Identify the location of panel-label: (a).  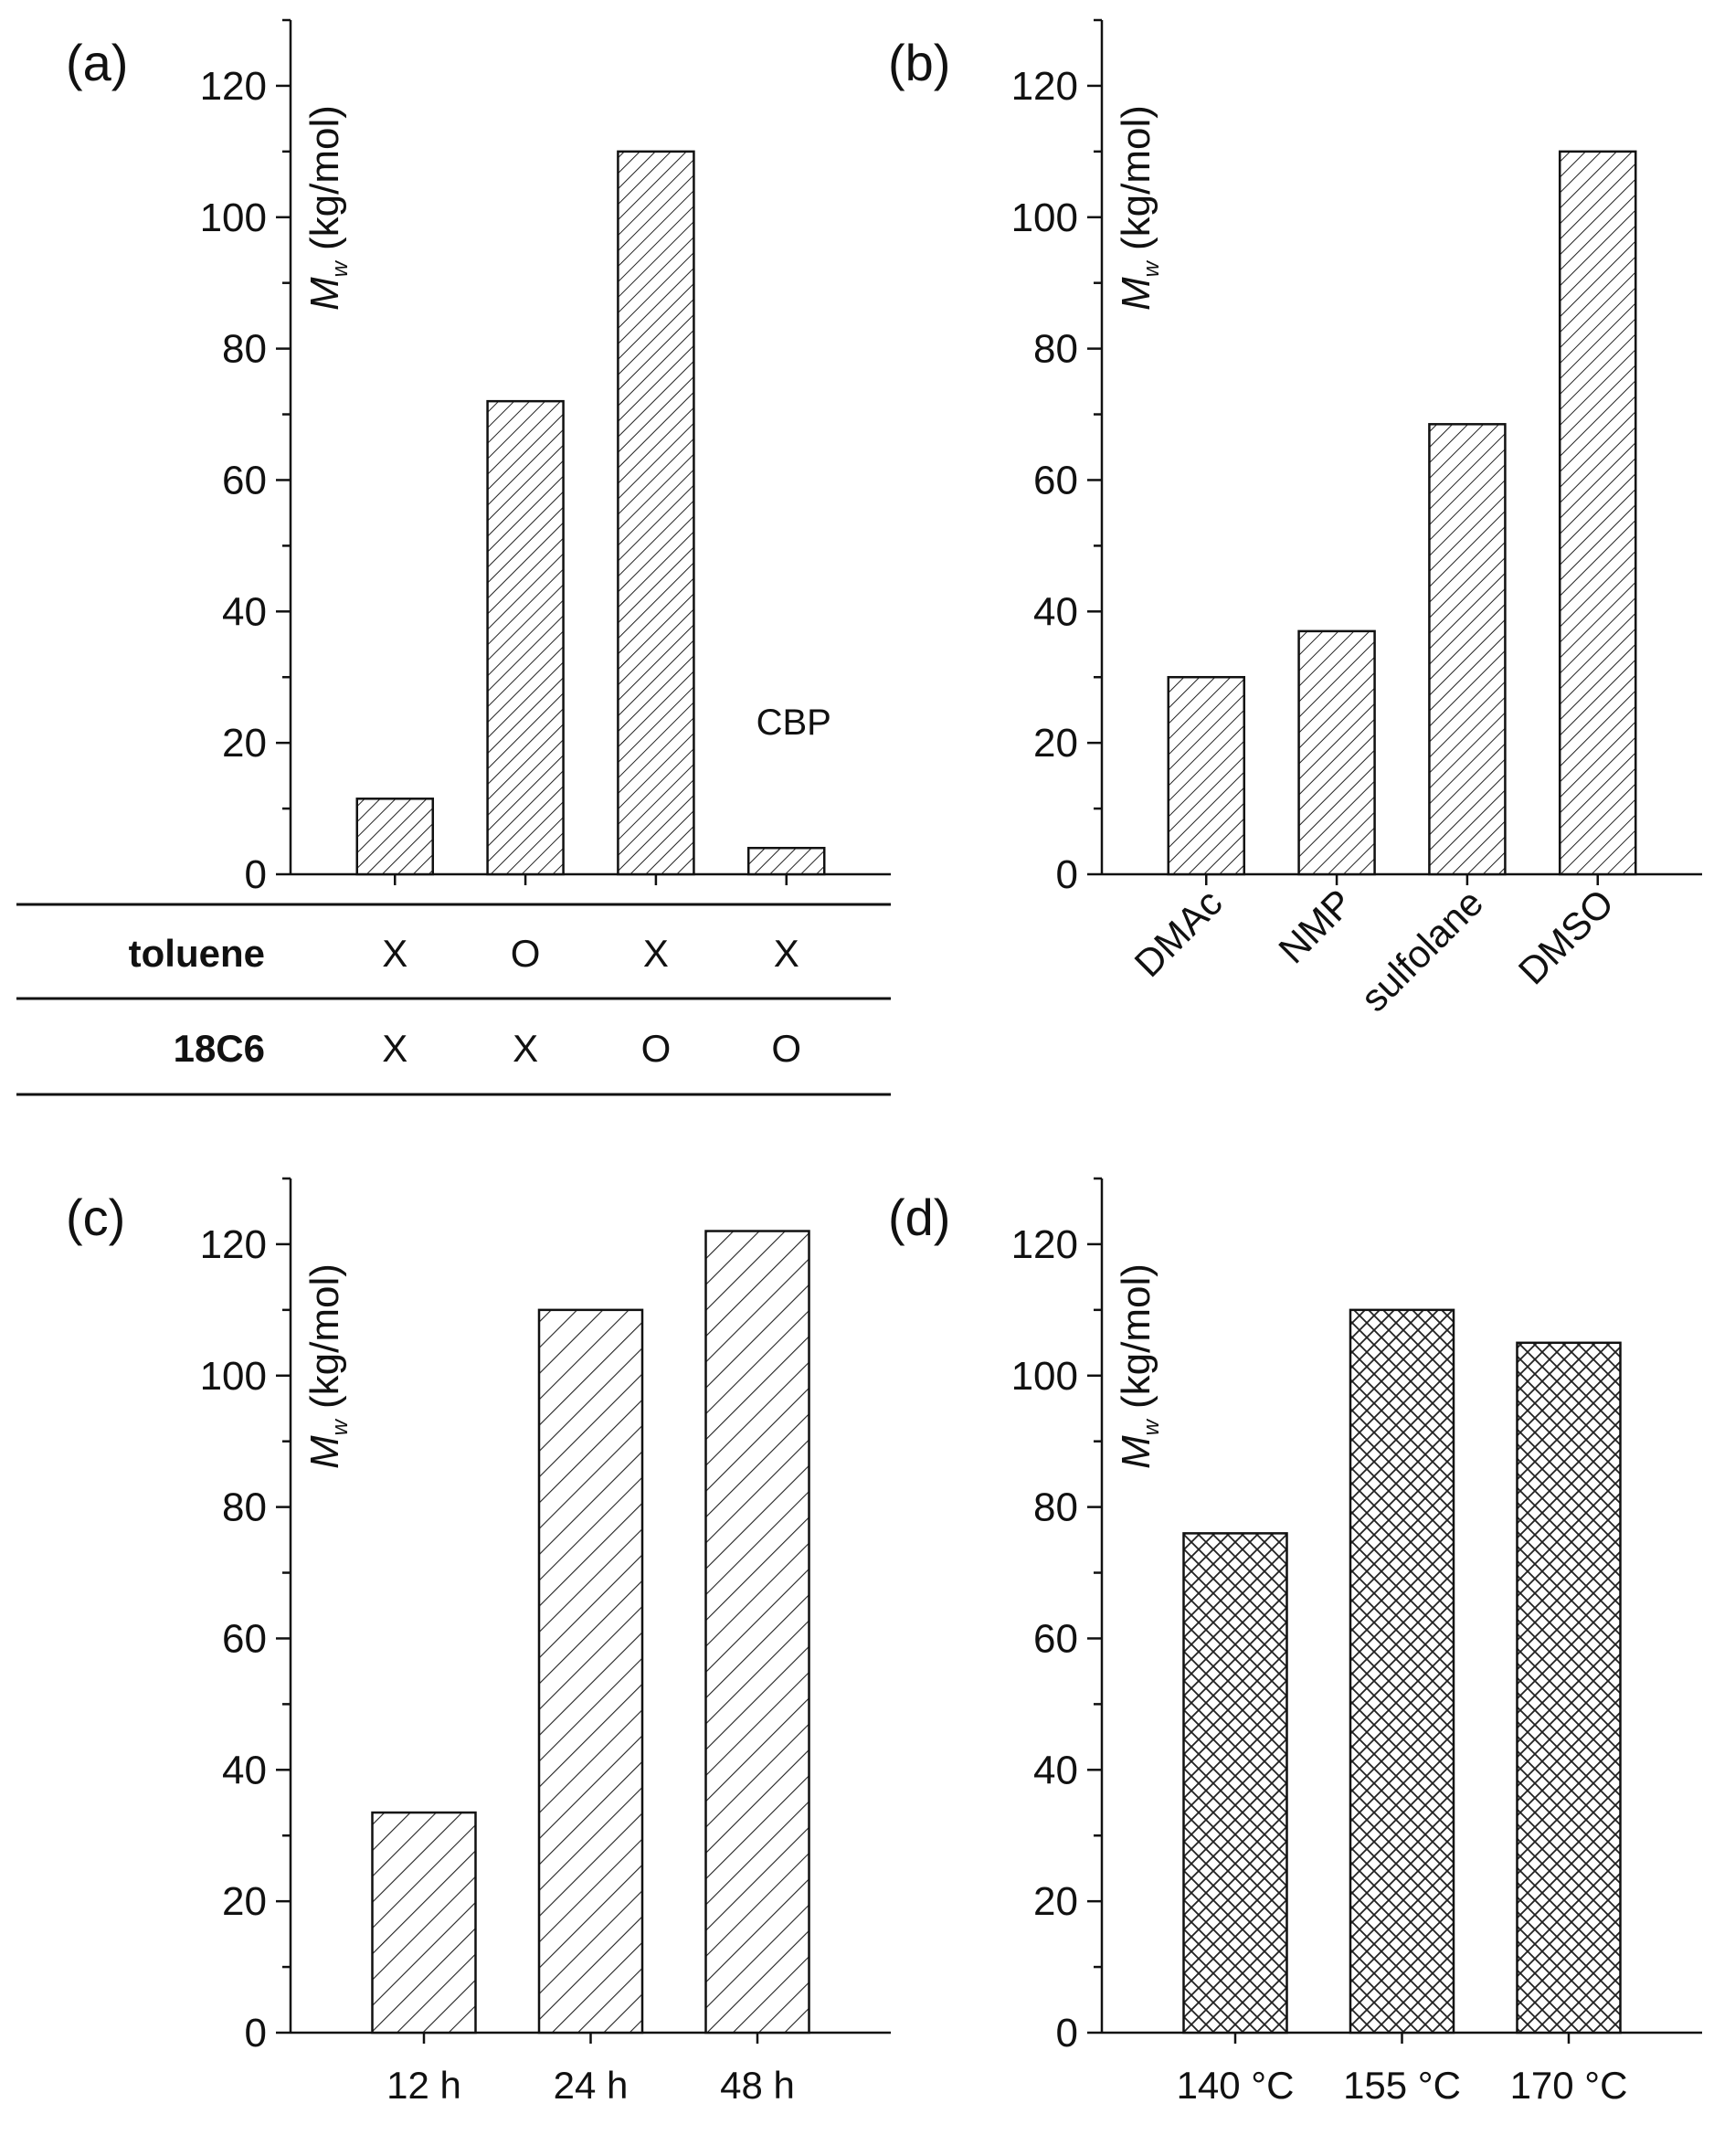
(97, 62).